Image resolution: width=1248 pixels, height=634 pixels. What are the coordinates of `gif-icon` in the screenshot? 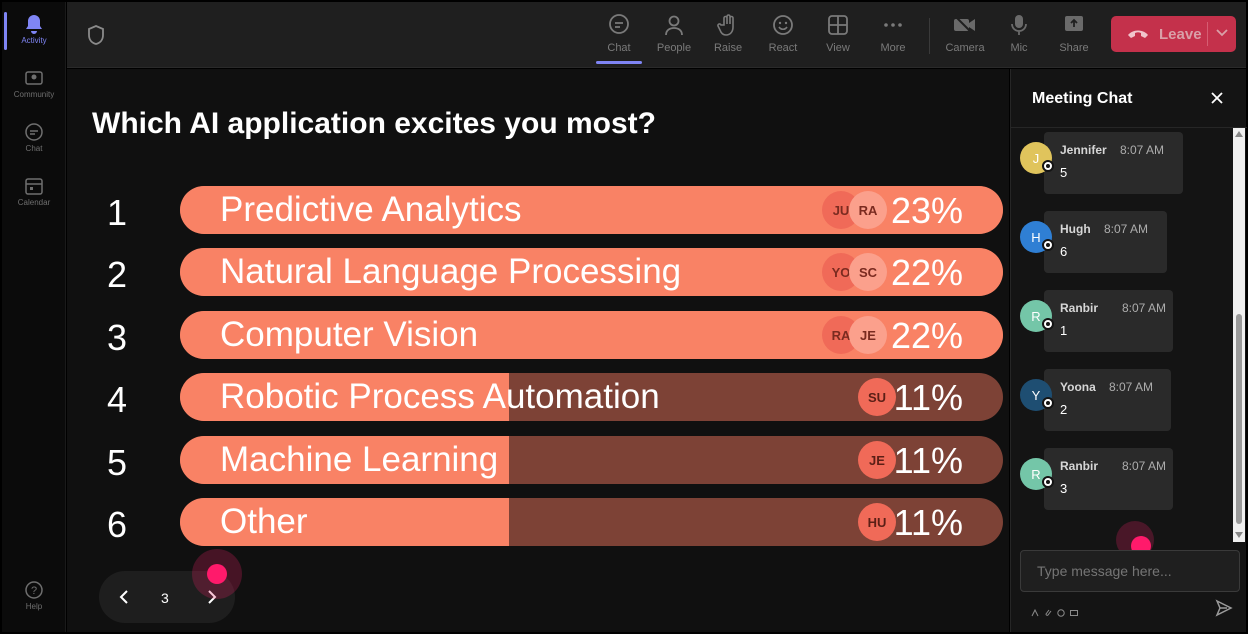 It's located at (1074, 610).